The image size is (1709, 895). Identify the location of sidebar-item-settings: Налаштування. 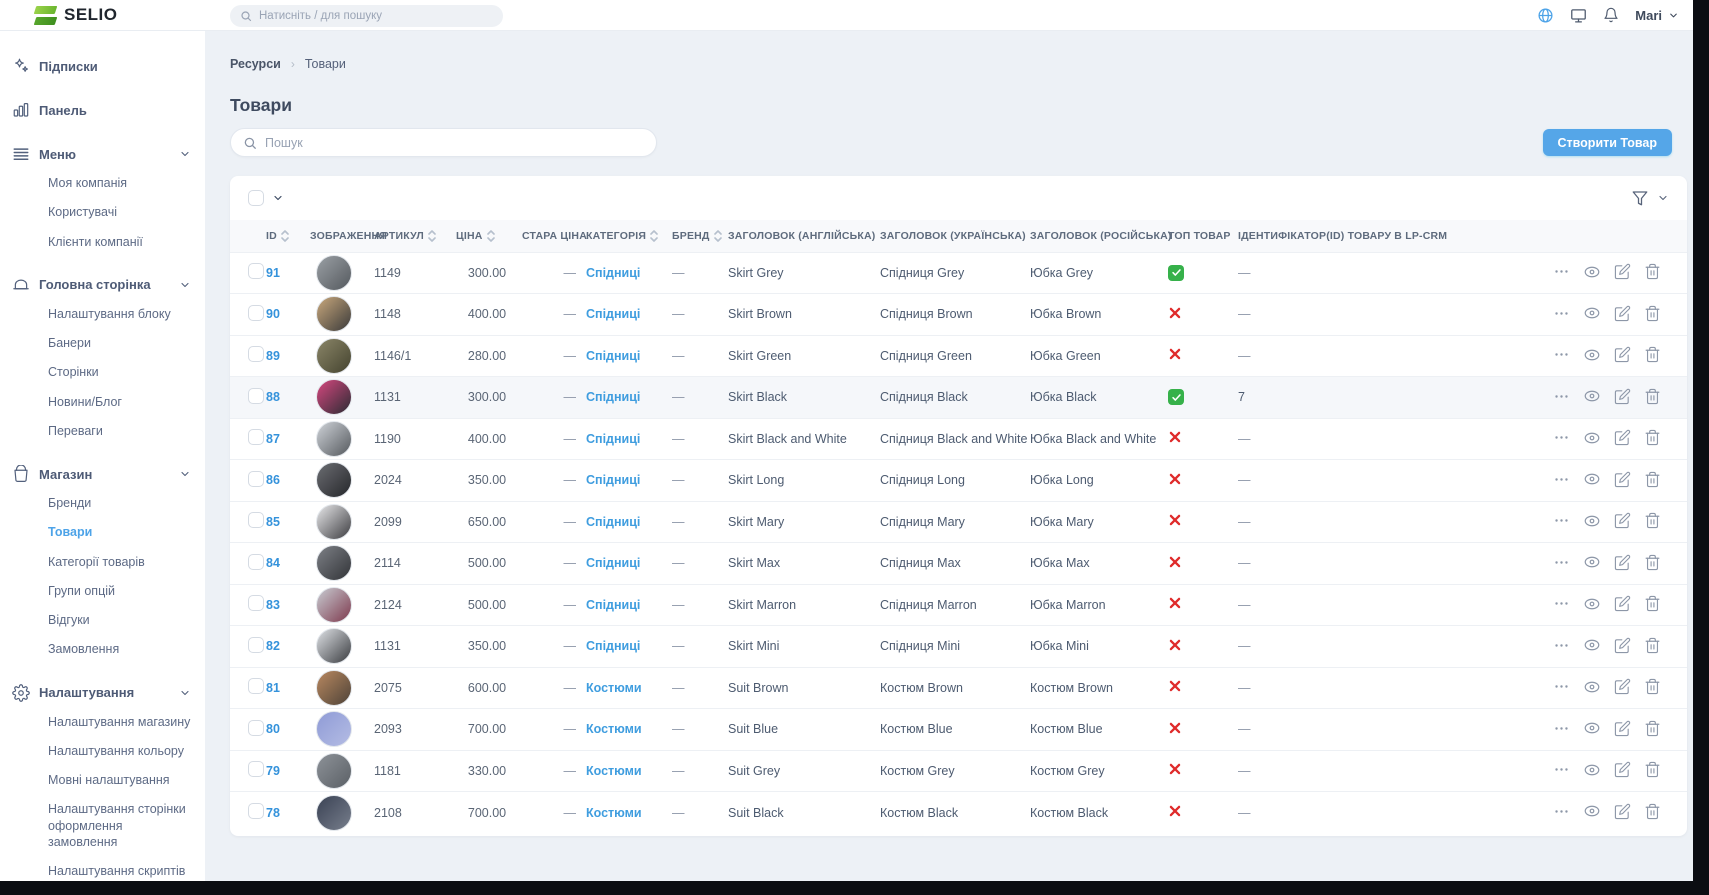
(101, 692).